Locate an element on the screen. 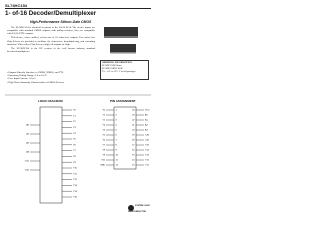 The image size is (320, 240). pin-number: 22 is located at coordinates (133, 121).